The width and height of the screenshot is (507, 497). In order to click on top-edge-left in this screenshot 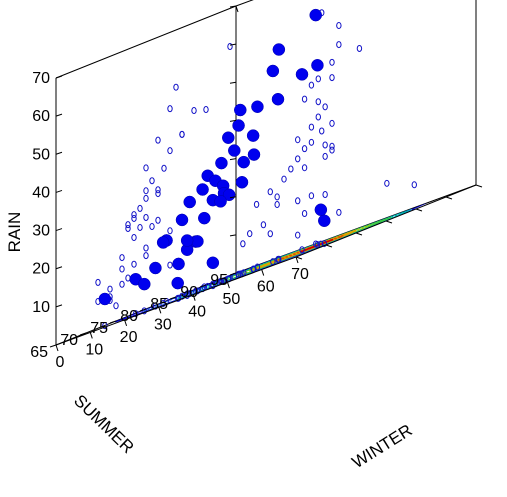, I will do `click(146, 42)`.